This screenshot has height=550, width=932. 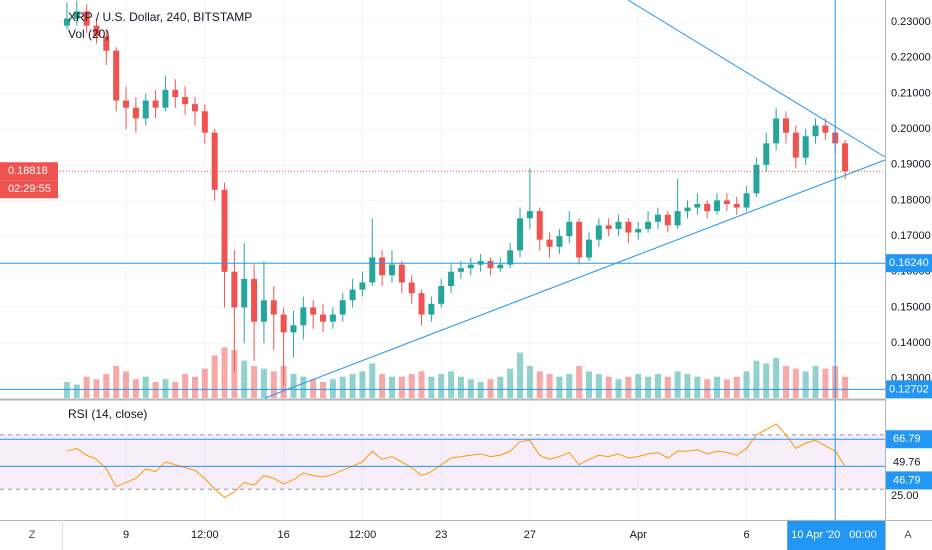 What do you see at coordinates (908, 535) in the screenshot?
I see `scale-button: A` at bounding box center [908, 535].